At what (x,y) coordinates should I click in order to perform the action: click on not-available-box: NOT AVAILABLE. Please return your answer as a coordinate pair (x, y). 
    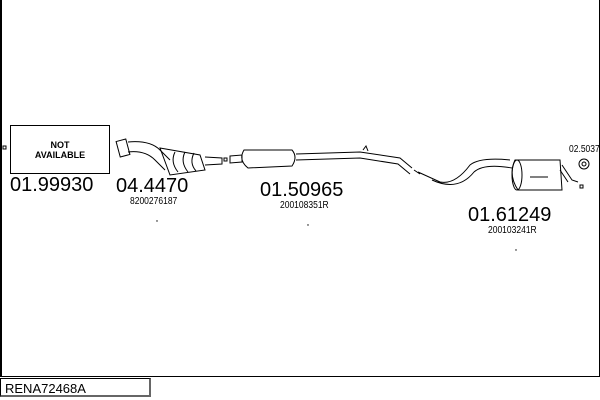
    Looking at the image, I should click on (60, 149).